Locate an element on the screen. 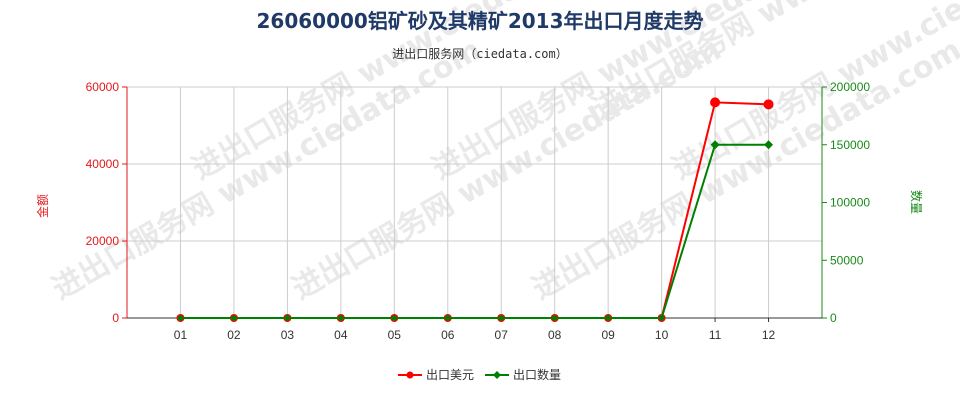  left-tick-label: 0 is located at coordinates (115, 318).